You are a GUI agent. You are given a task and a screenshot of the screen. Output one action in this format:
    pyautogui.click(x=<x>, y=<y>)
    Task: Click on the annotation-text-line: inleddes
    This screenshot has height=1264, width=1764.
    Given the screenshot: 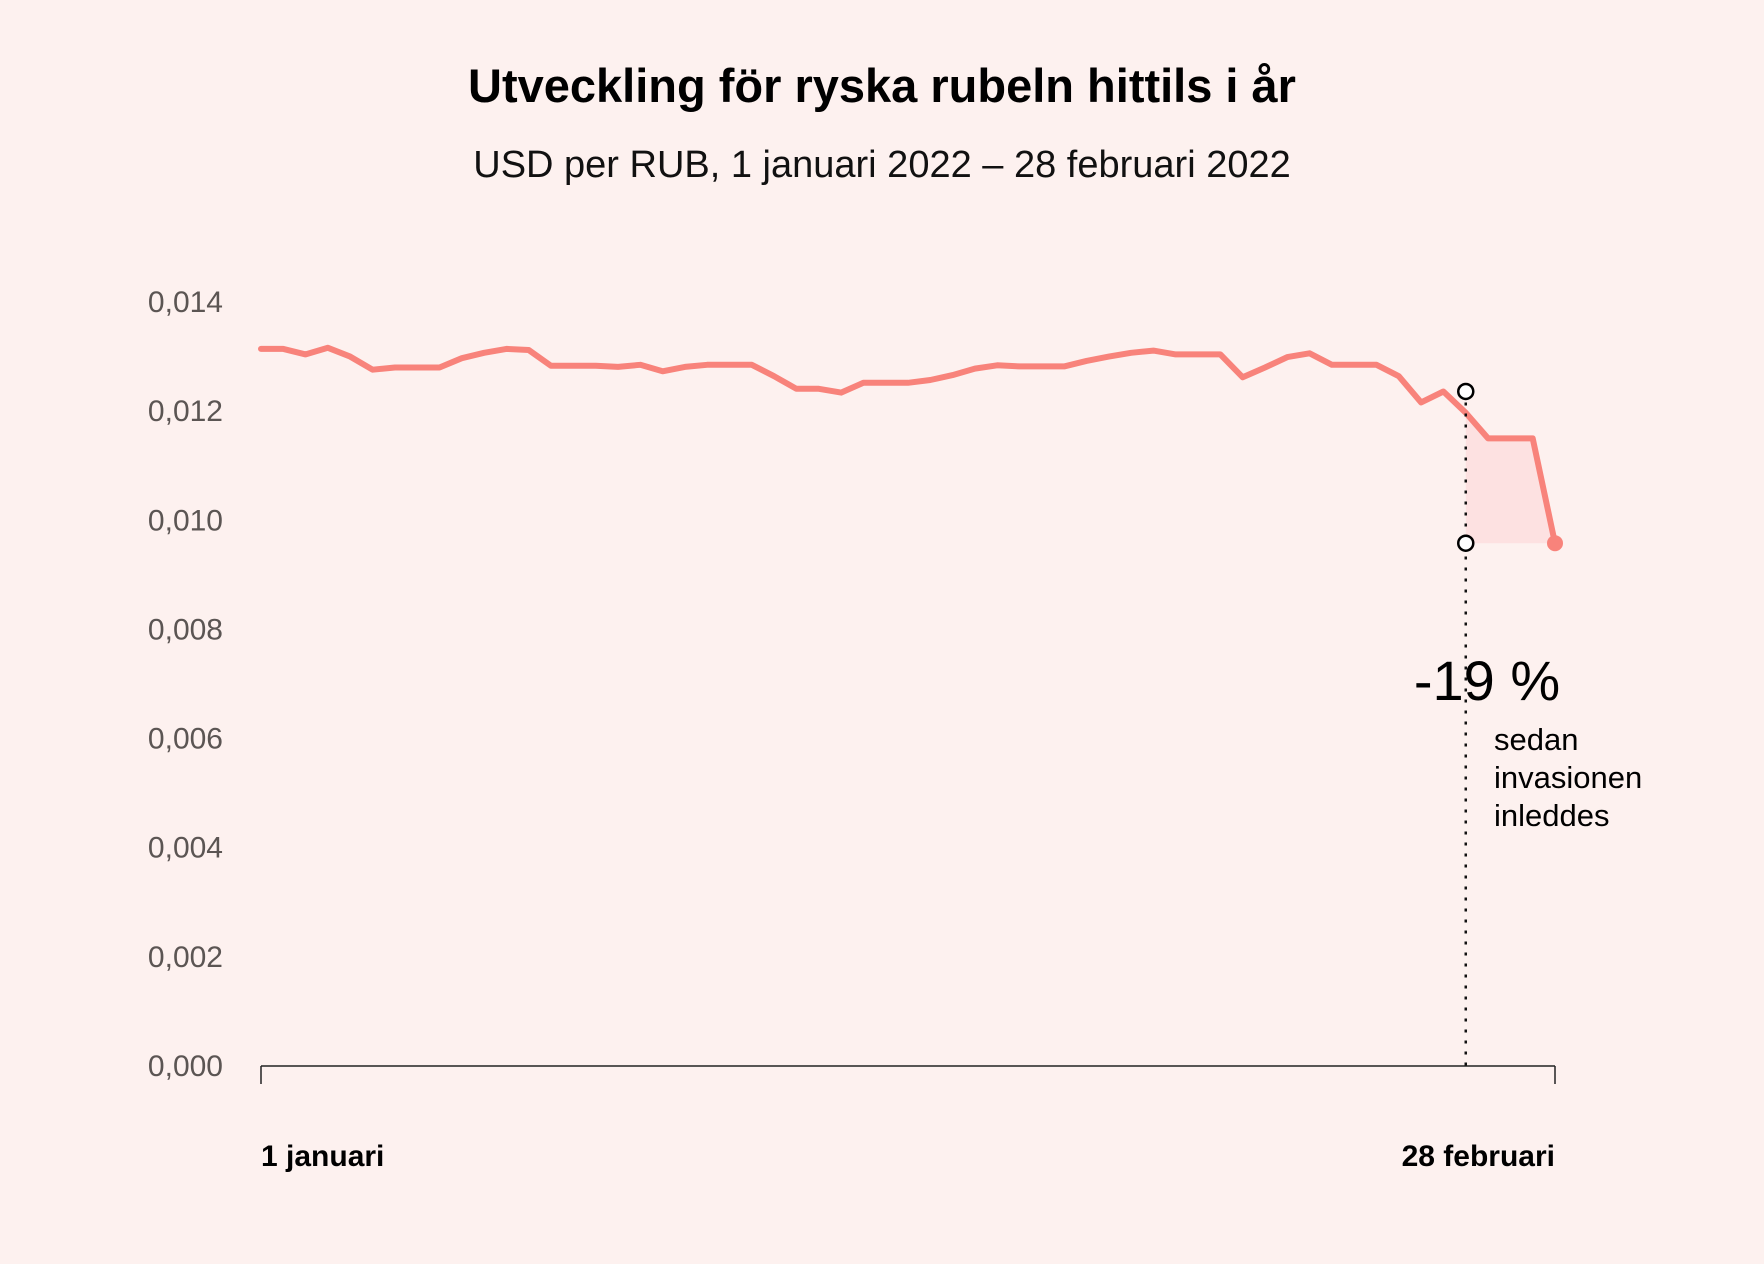 What is the action you would take?
    pyautogui.click(x=1551, y=815)
    